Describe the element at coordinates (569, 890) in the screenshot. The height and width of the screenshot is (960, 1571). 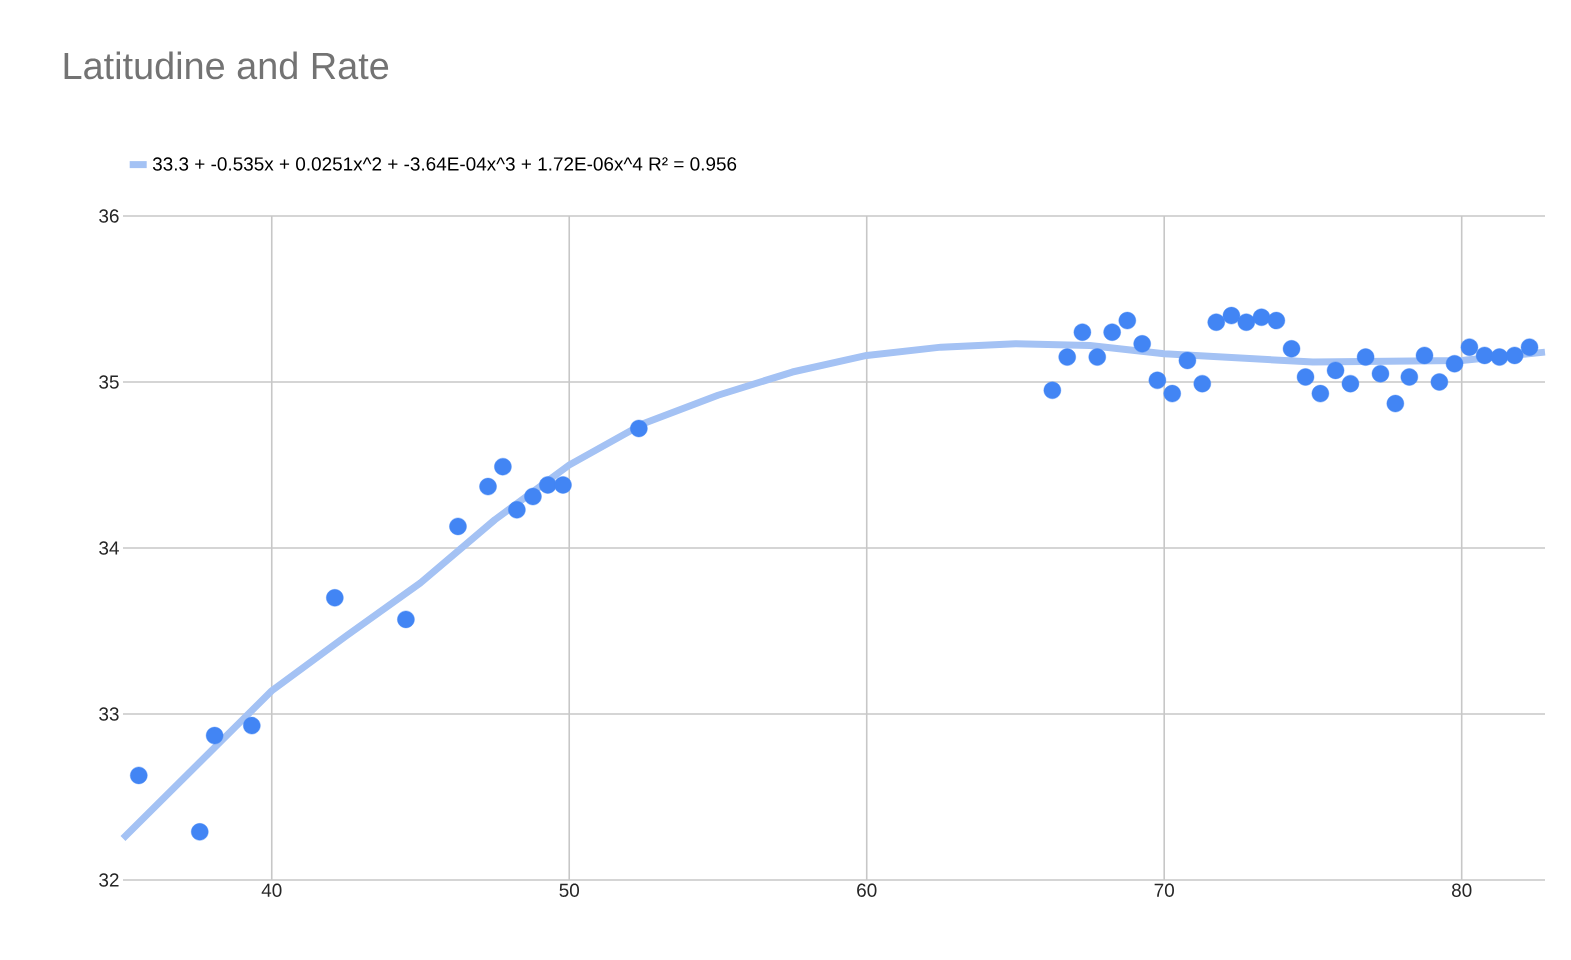
I see `x-tick-label: 50` at that location.